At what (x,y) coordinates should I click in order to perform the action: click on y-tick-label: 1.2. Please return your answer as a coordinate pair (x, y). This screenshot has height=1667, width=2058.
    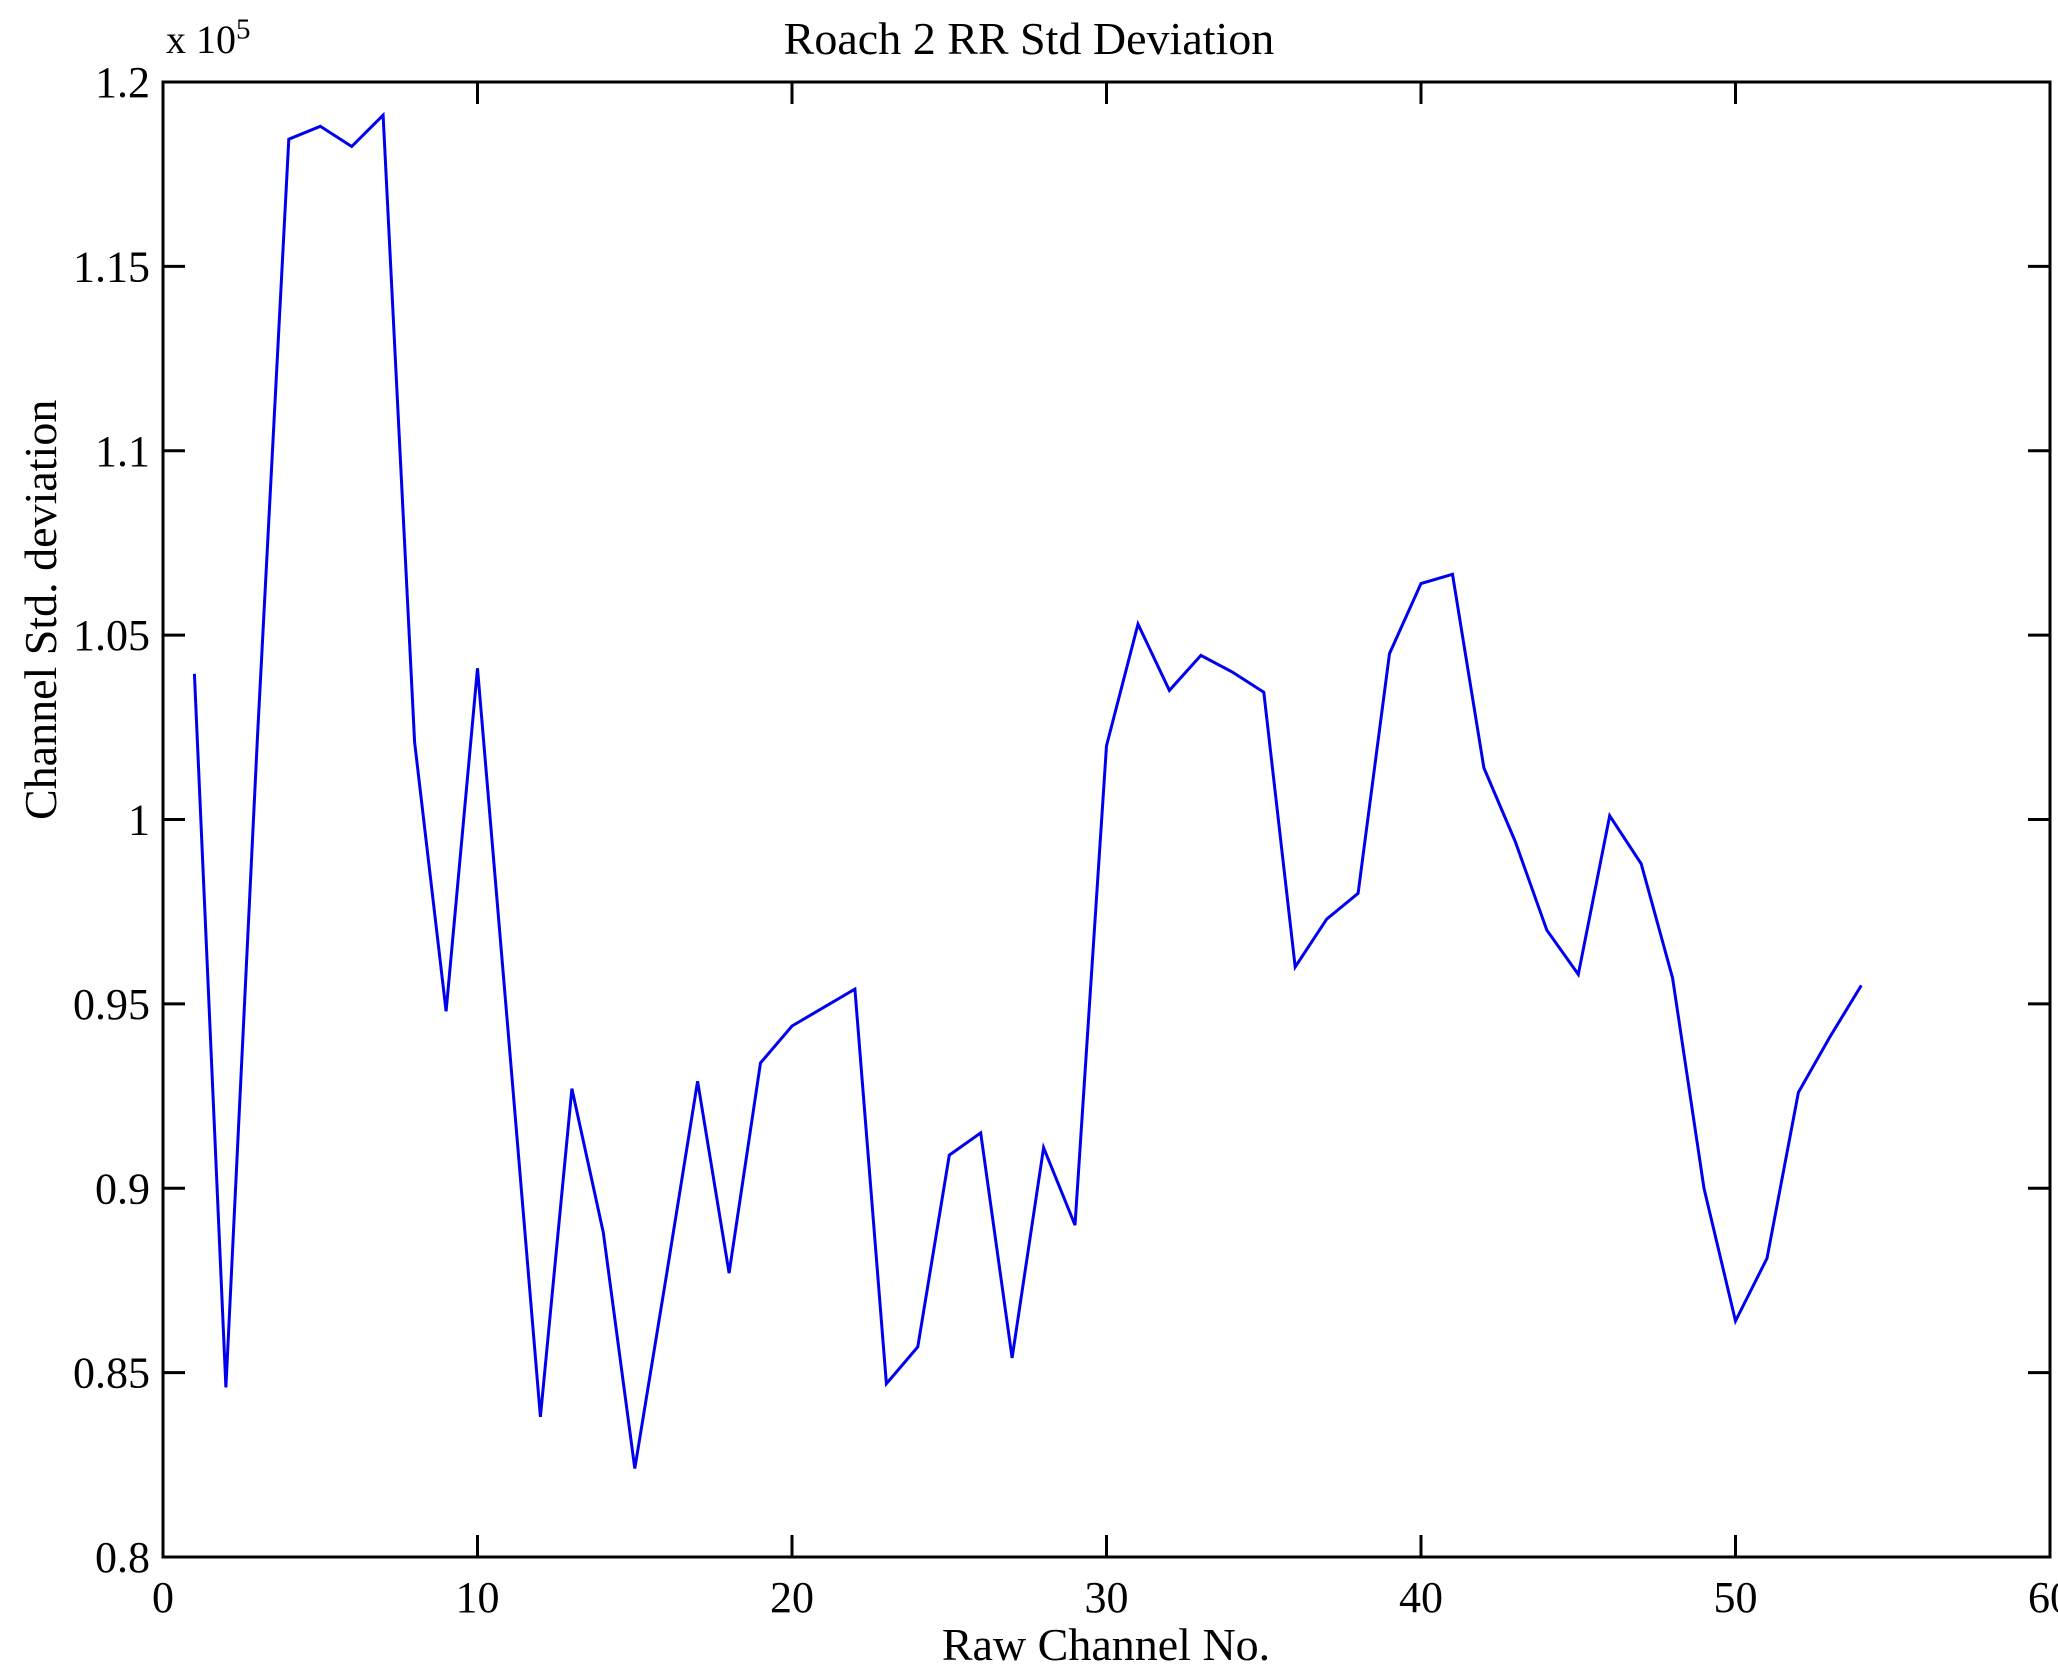
    Looking at the image, I should click on (122, 82).